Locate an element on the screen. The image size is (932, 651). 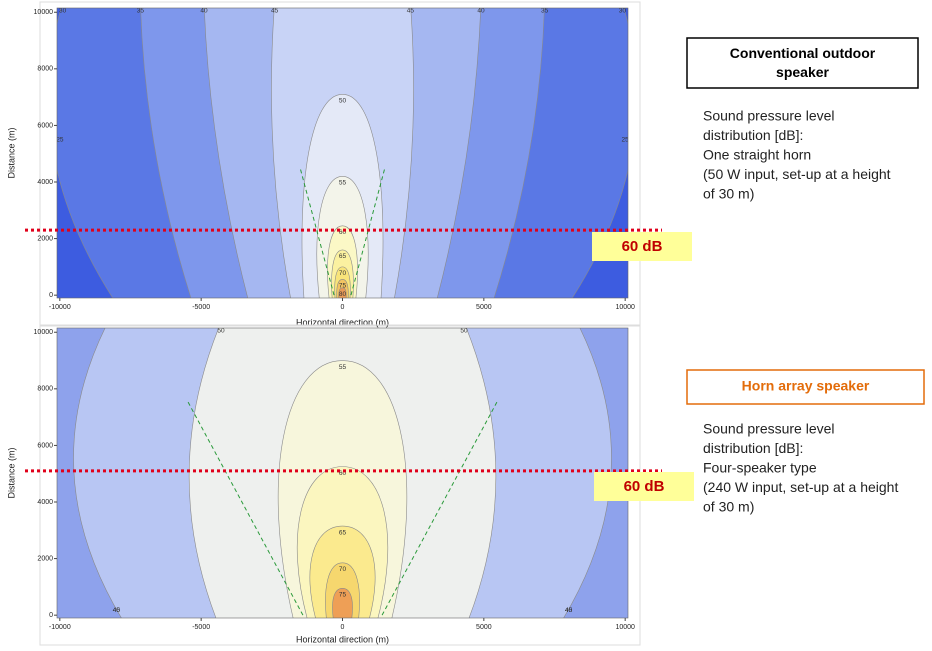
contour-label: 80 is located at coordinates (343, 294).